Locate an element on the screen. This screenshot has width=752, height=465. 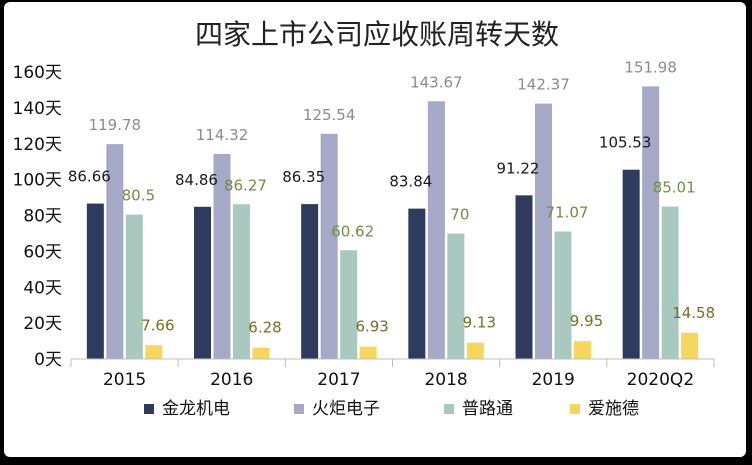
legend-label: 爱施德 is located at coordinates (613, 409).